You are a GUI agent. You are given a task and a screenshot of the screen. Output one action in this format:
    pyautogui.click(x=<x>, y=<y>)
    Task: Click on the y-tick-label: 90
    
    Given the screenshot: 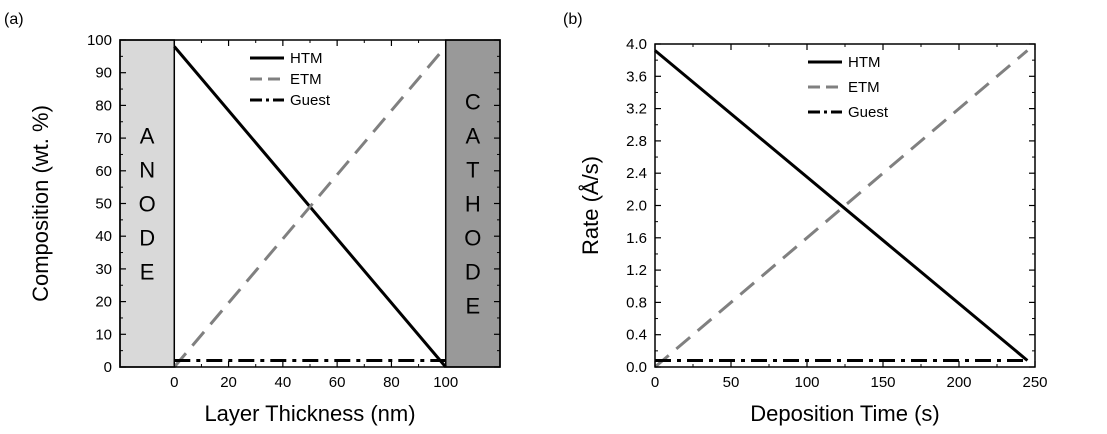 What is the action you would take?
    pyautogui.click(x=103, y=73)
    